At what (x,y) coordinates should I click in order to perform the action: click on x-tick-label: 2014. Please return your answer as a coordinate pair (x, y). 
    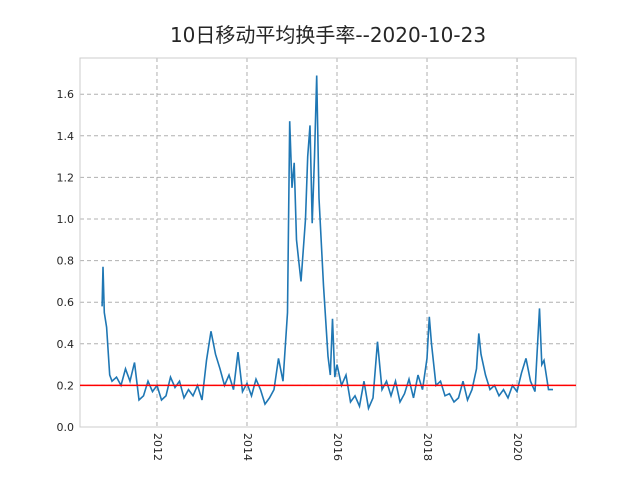
    Looking at the image, I should click on (247, 447).